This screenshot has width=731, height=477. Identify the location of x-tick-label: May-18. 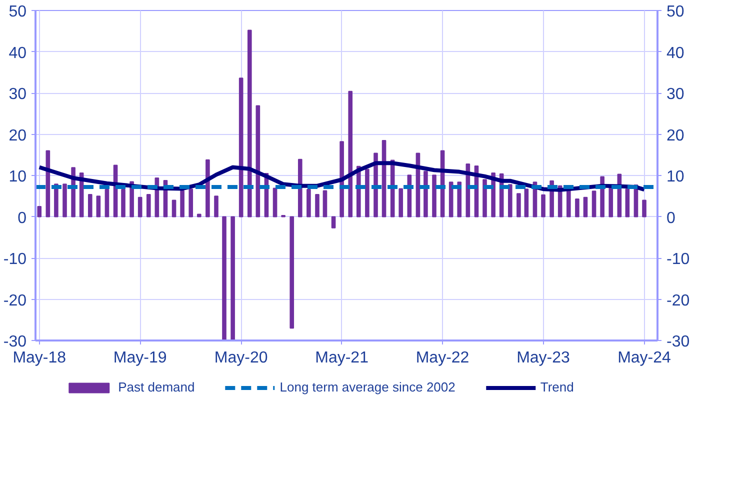
(39, 358).